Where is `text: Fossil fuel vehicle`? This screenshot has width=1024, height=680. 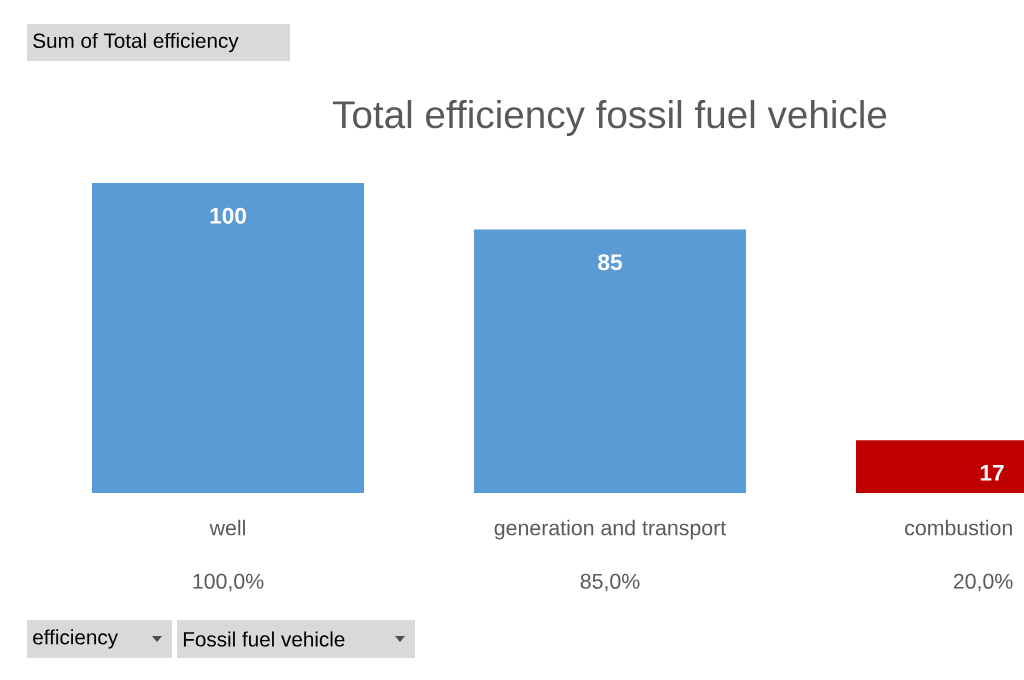 text: Fossil fuel vehicle is located at coordinates (264, 639).